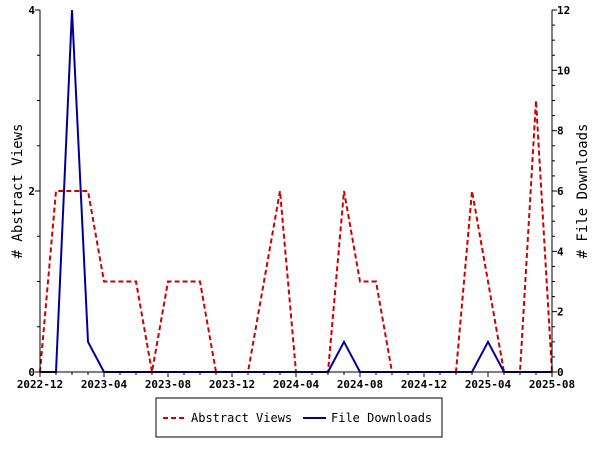 Image resolution: width=600 pixels, height=450 pixels. Describe the element at coordinates (104, 384) in the screenshot. I see `x-tick-label: 2023-04` at that location.